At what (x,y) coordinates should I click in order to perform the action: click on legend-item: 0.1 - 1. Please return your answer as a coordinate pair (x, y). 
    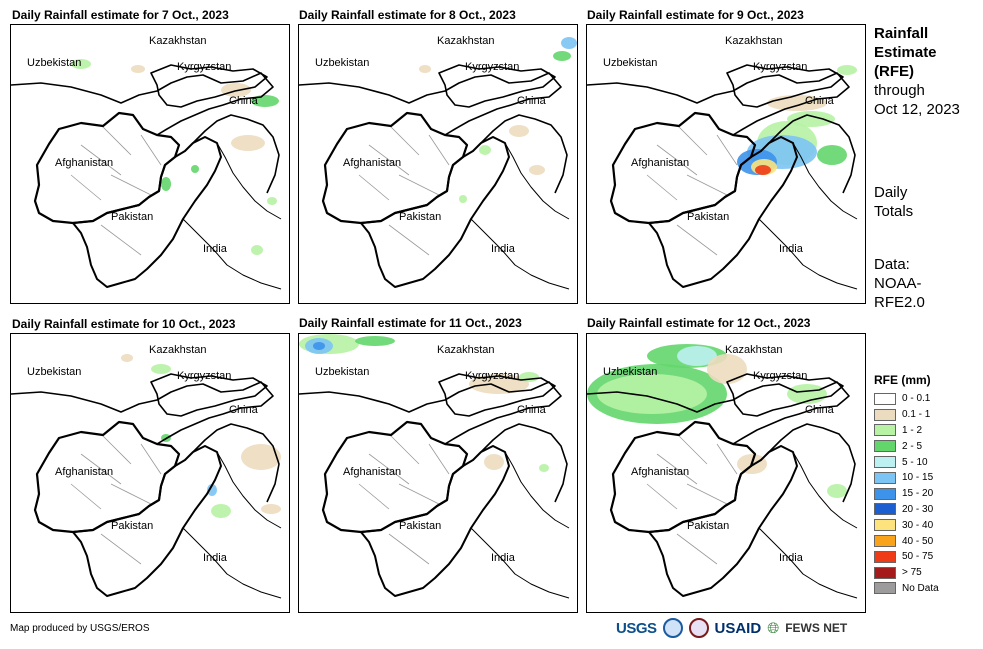
    Looking at the image, I should click on (906, 415).